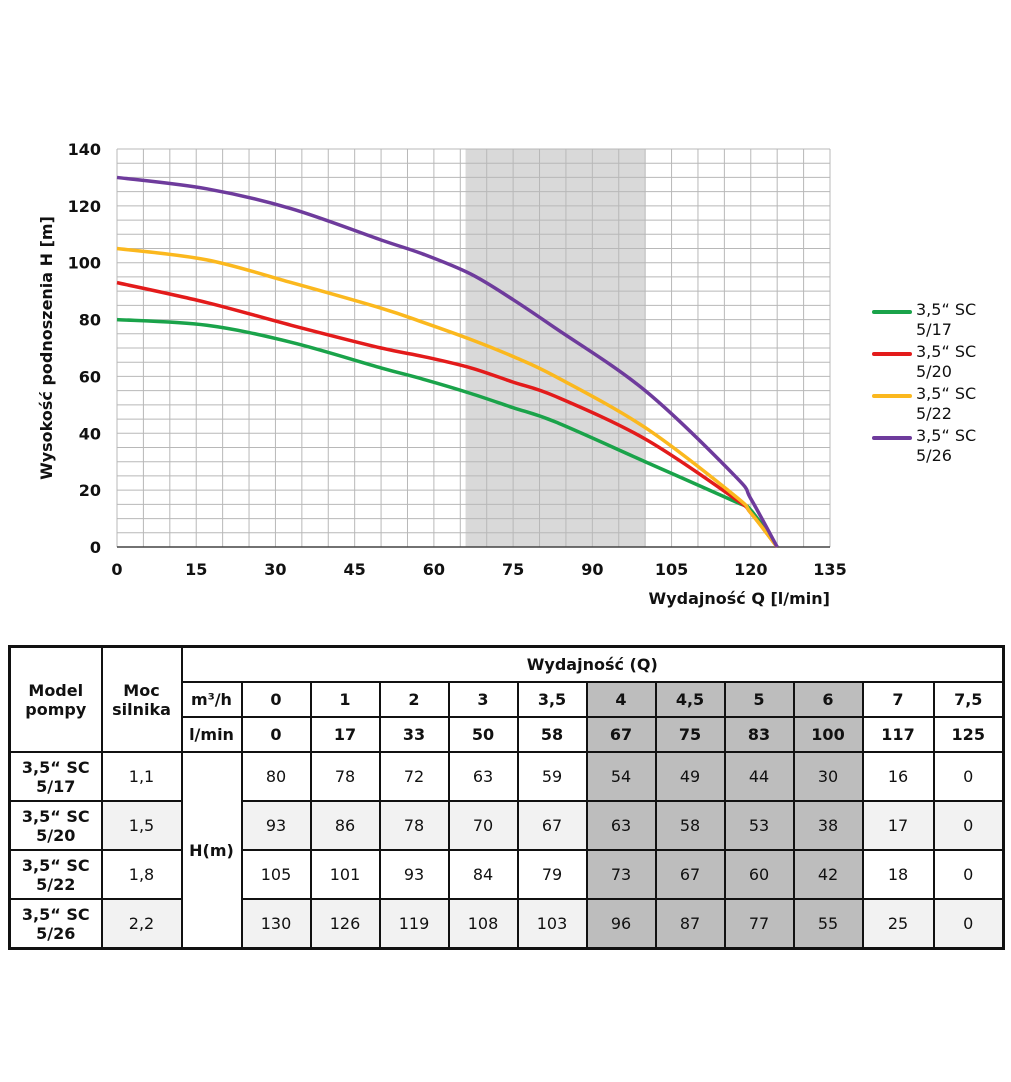 This screenshot has height=1082, width=1011. I want to click on table-cell: 17, so click(345, 734).